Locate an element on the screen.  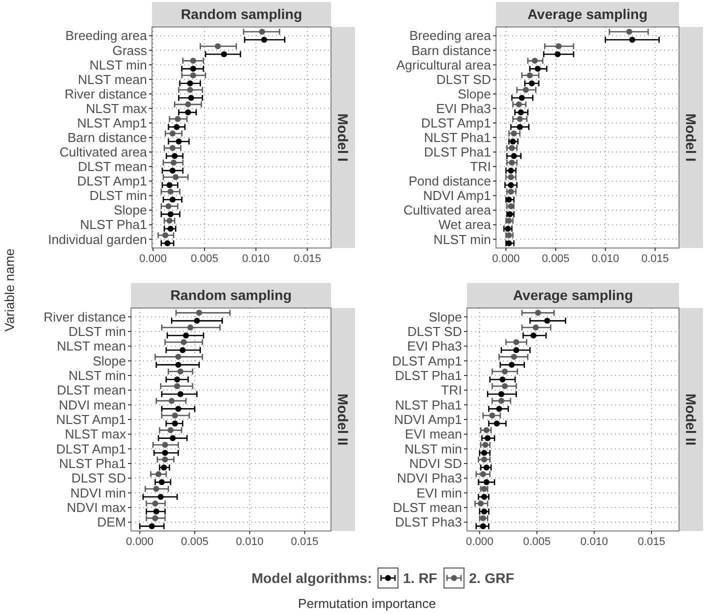
y-axis-title: Variable name is located at coordinates (9, 290).